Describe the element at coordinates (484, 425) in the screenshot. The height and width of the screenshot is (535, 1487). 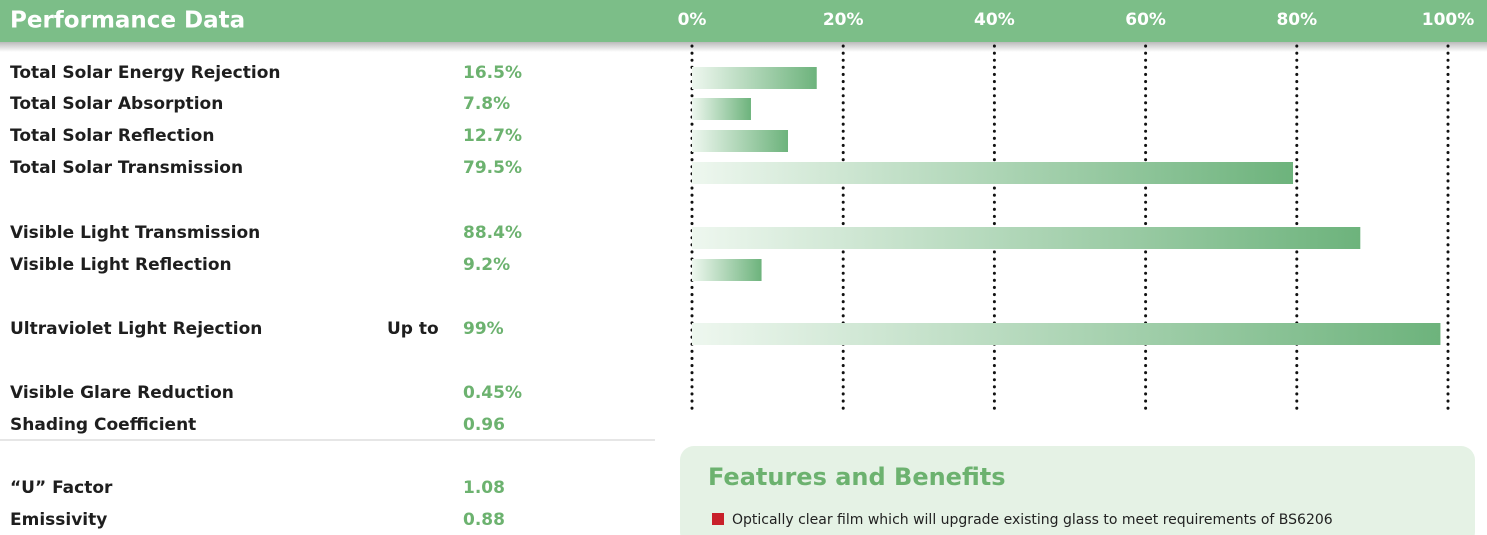
I see `row-value: 0.96` at that location.